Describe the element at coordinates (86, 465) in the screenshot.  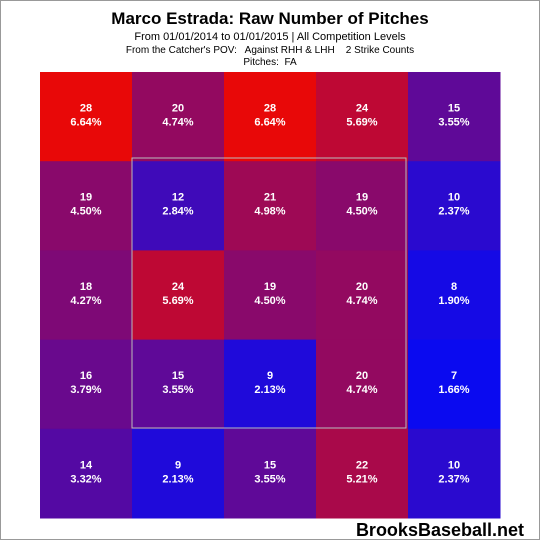
I see `count-label: 14` at that location.